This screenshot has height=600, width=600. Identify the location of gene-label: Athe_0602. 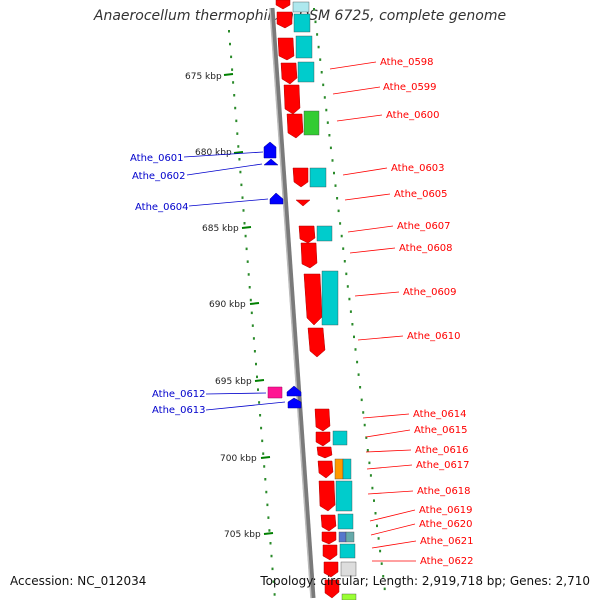
(159, 176).